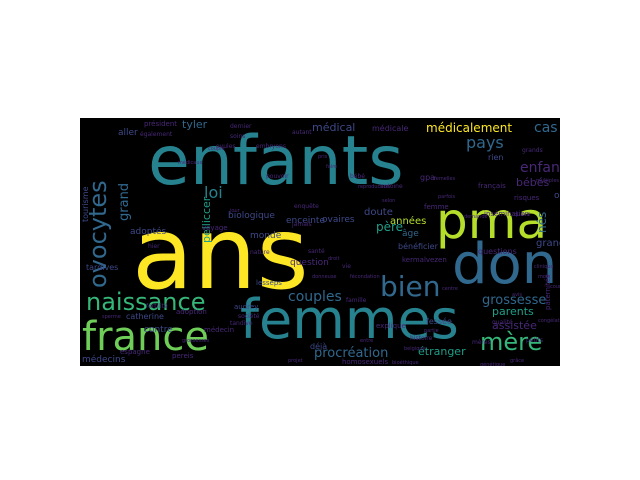 The image size is (640, 480). Describe the element at coordinates (302, 132) in the screenshot. I see `word-85: autant` at that location.